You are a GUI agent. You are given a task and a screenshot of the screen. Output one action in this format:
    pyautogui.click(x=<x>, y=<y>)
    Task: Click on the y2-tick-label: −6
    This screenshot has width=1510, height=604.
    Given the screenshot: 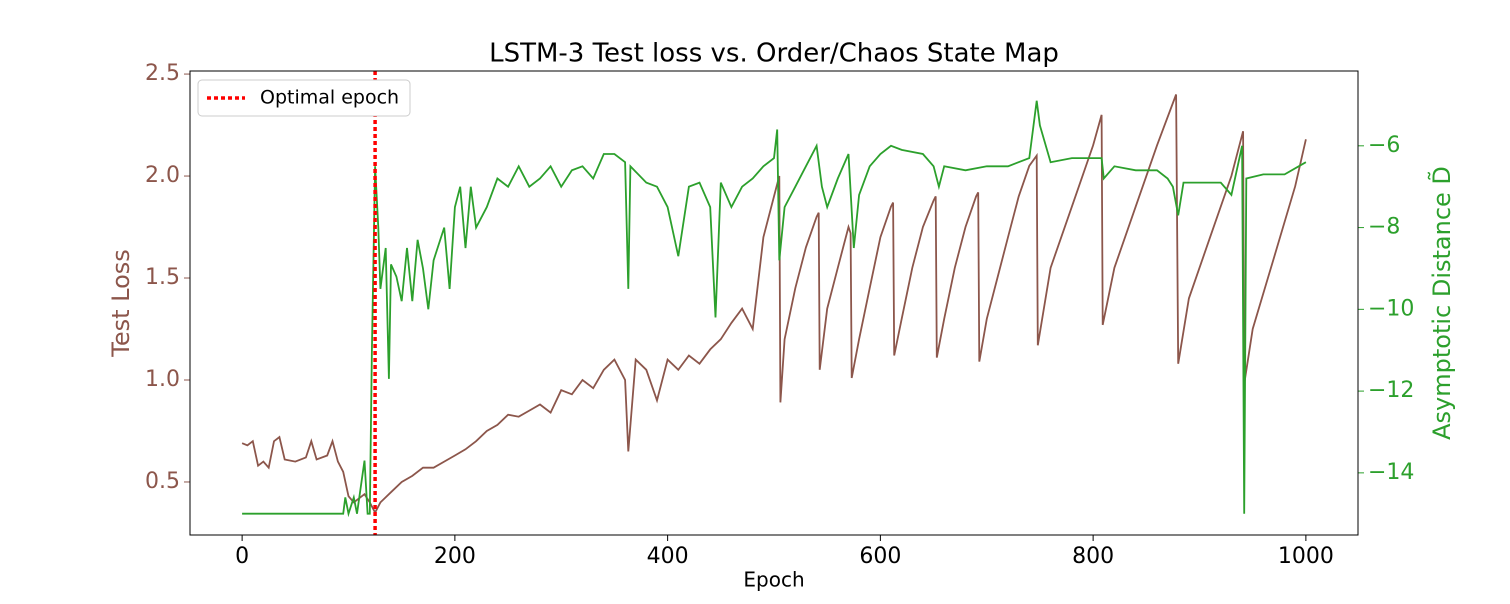 What is the action you would take?
    pyautogui.click(x=1384, y=145)
    